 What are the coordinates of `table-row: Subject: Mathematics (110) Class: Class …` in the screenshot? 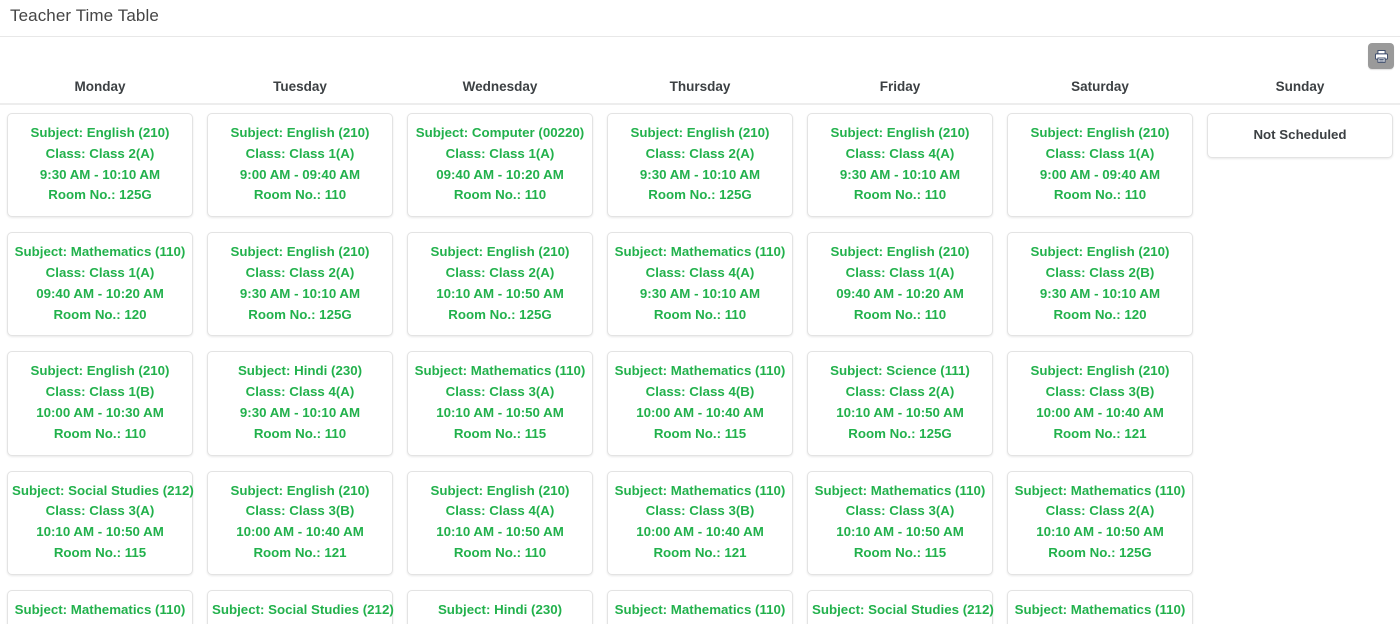 It's located at (700, 603).